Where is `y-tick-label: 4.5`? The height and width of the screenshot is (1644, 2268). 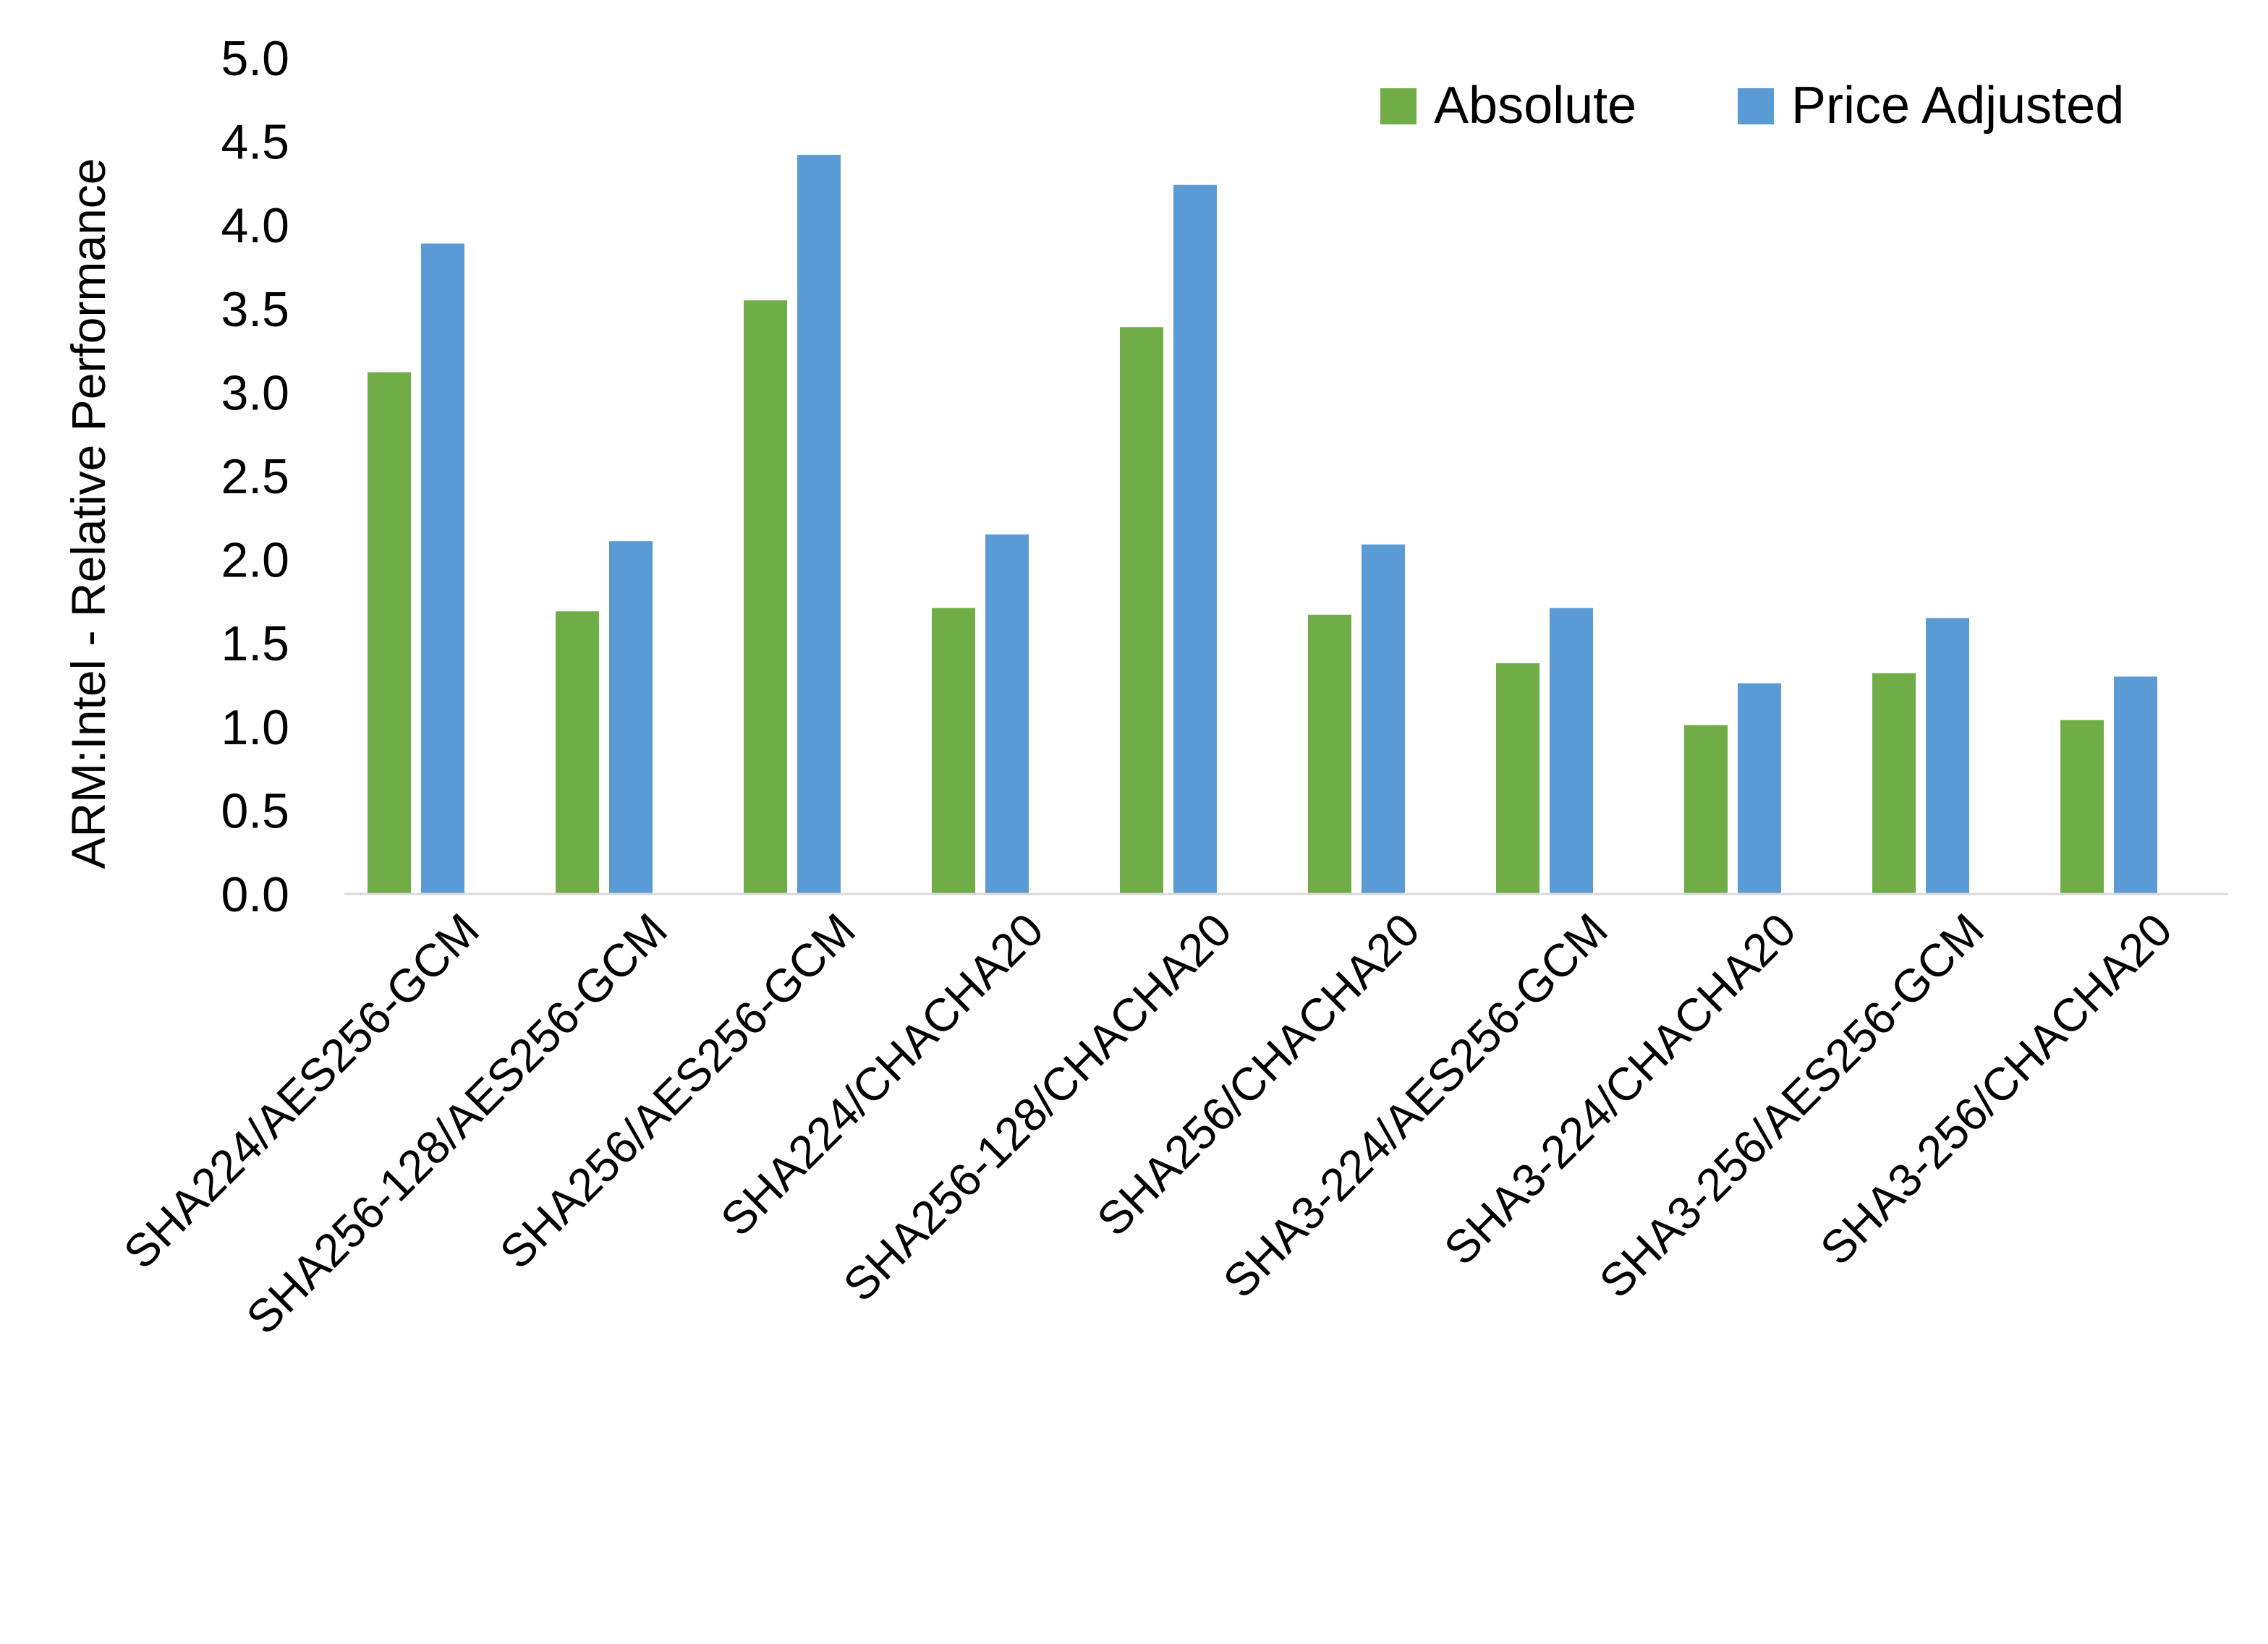 y-tick-label: 4.5 is located at coordinates (255, 142).